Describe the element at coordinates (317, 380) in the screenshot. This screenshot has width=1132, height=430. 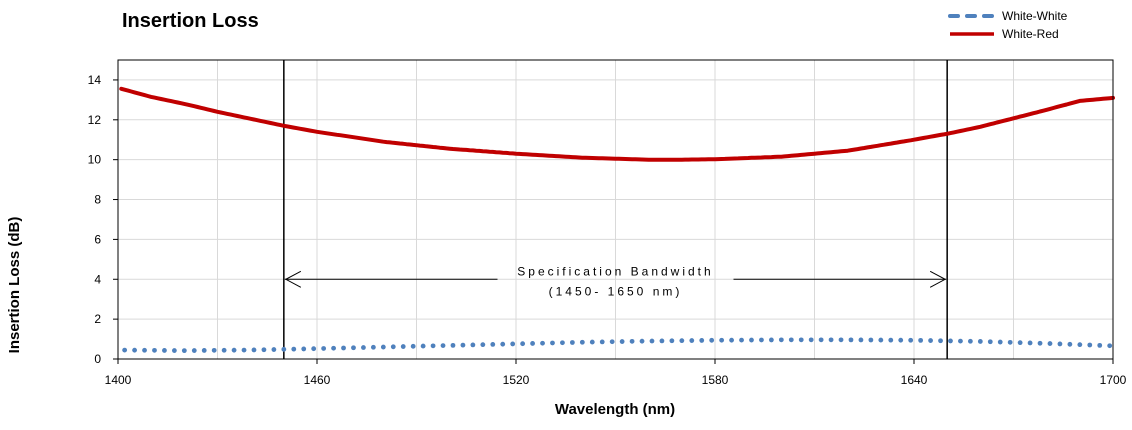
I see `x-tick-label: 1460` at that location.